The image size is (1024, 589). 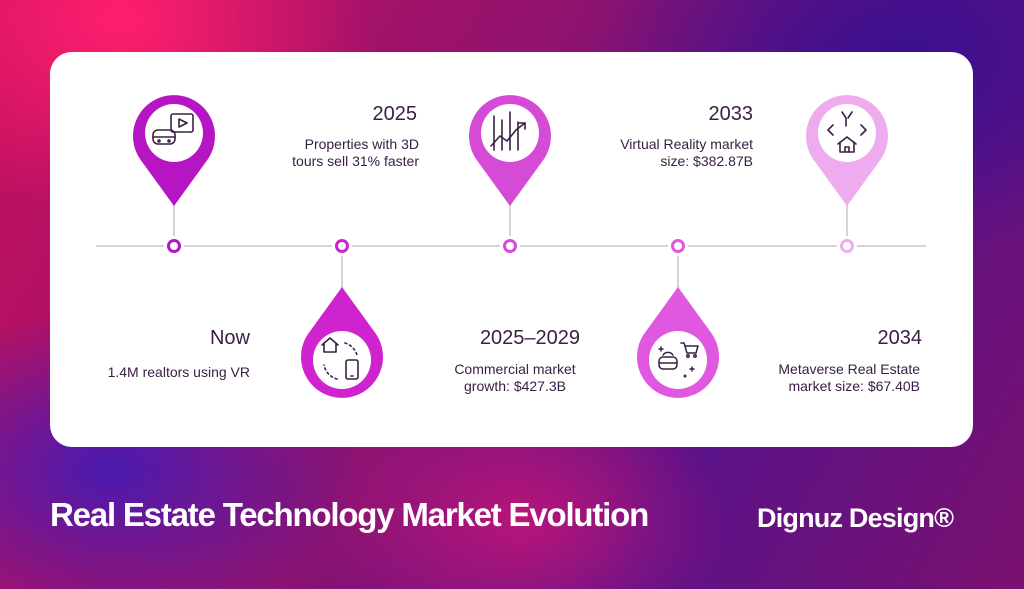 What do you see at coordinates (515, 377) in the screenshot?
I see `description-2025-2029: Commercial market growth: $427.3B` at bounding box center [515, 377].